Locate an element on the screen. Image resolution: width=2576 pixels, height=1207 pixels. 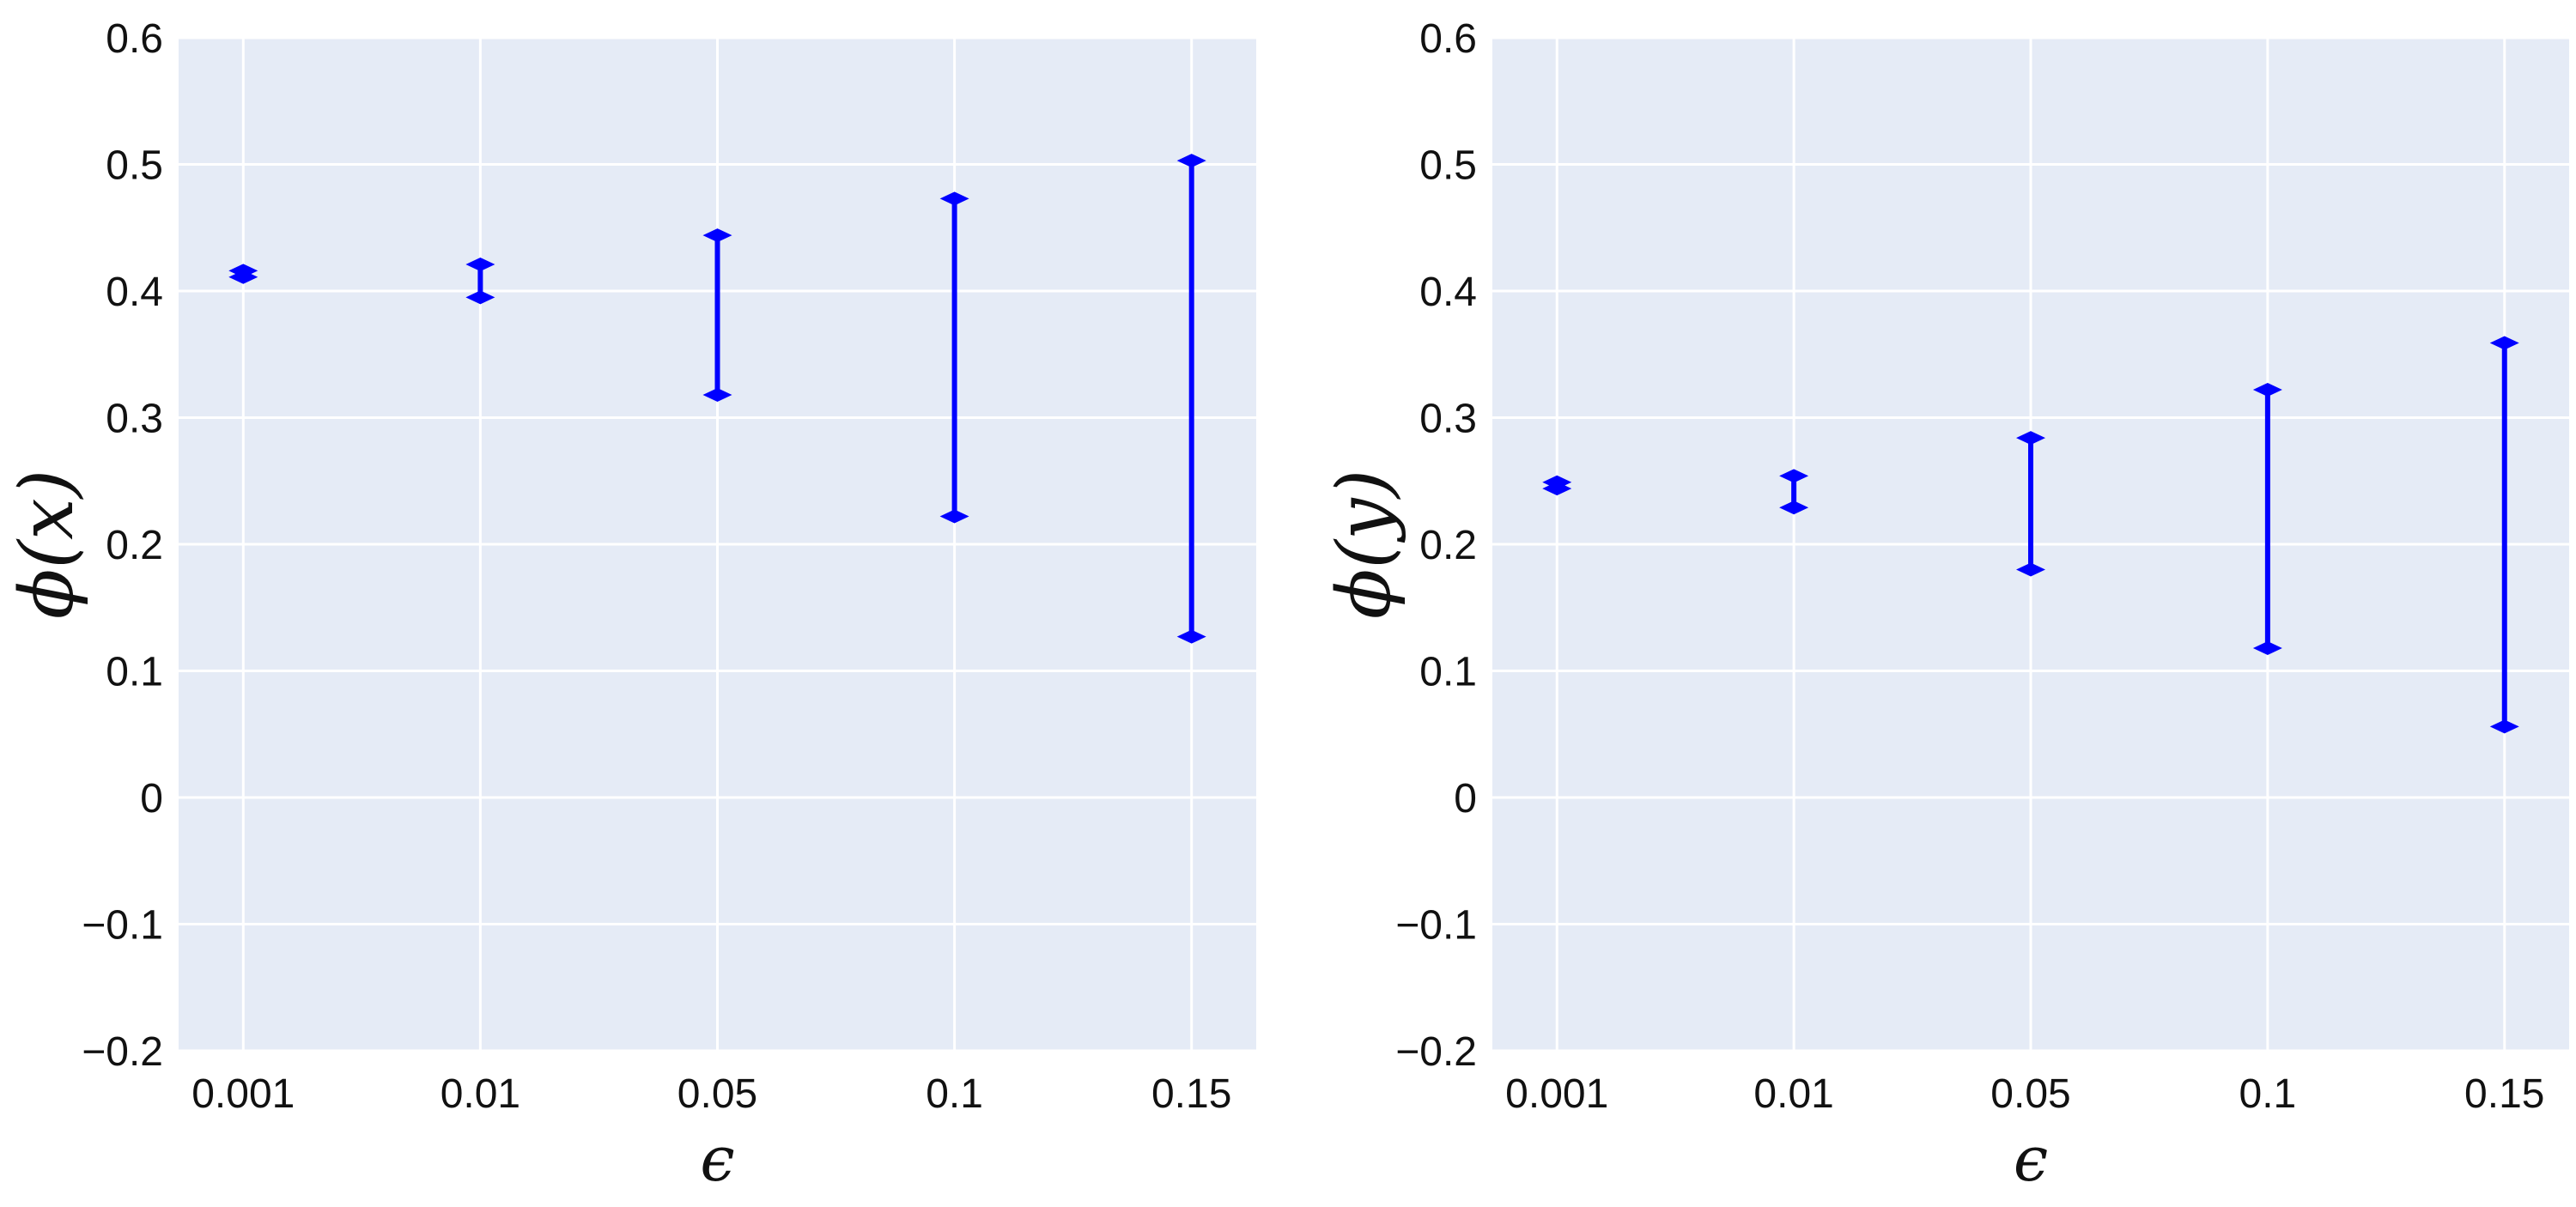
y-axis-label: ϕ(x) is located at coordinates (47, 544).